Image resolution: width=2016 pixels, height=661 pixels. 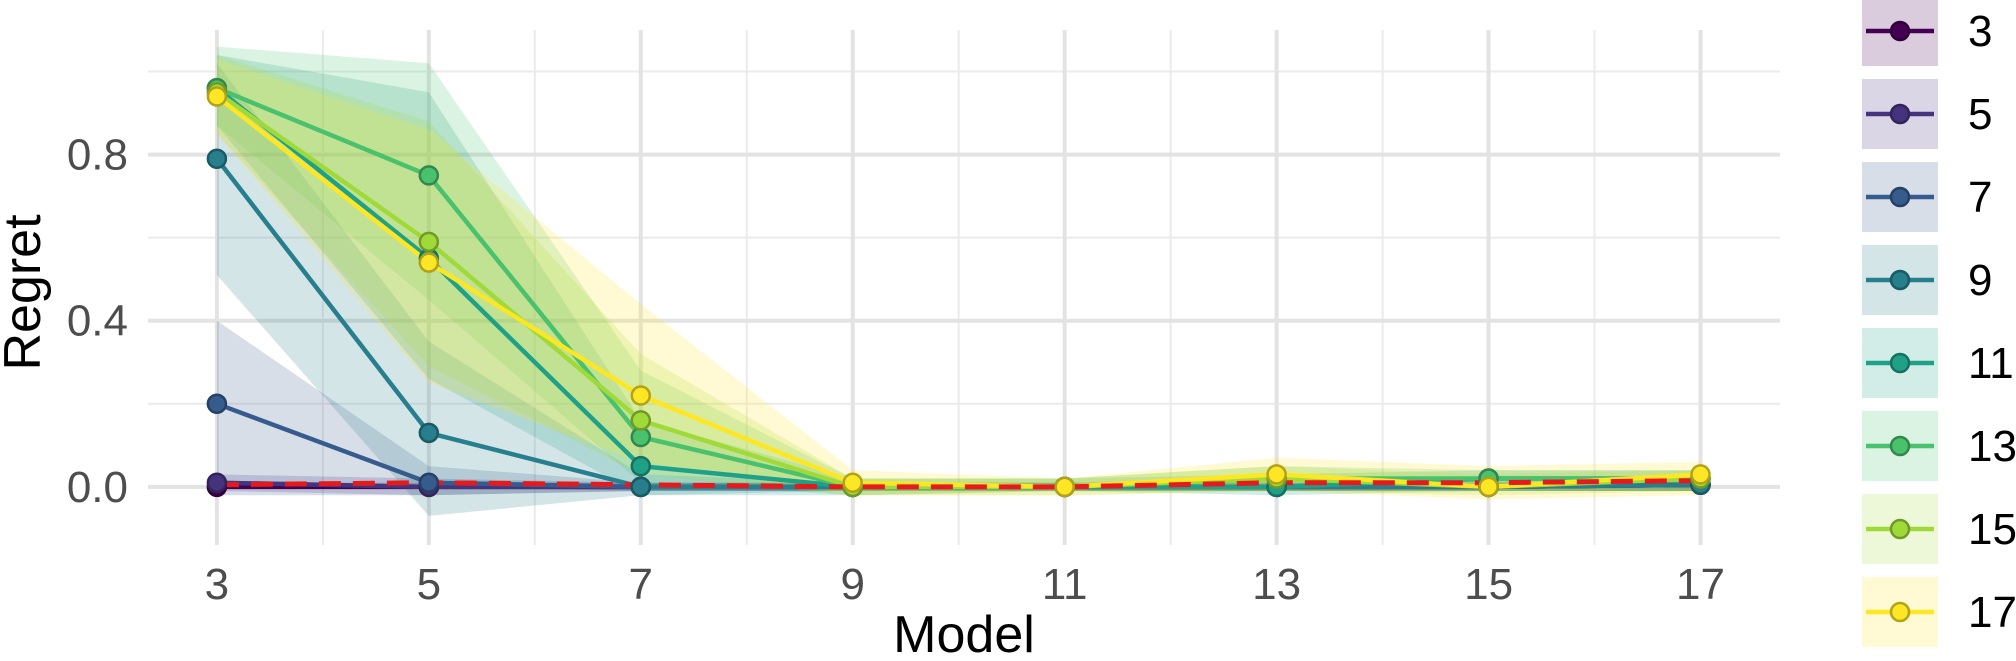 I want to click on reference-line, so click(x=958, y=484).